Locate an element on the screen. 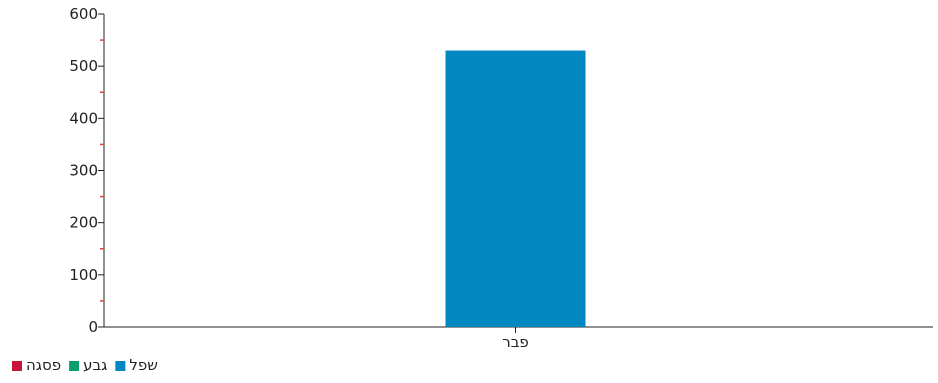 The width and height of the screenshot is (938, 383). x-axis: פבר is located at coordinates (518, 339).